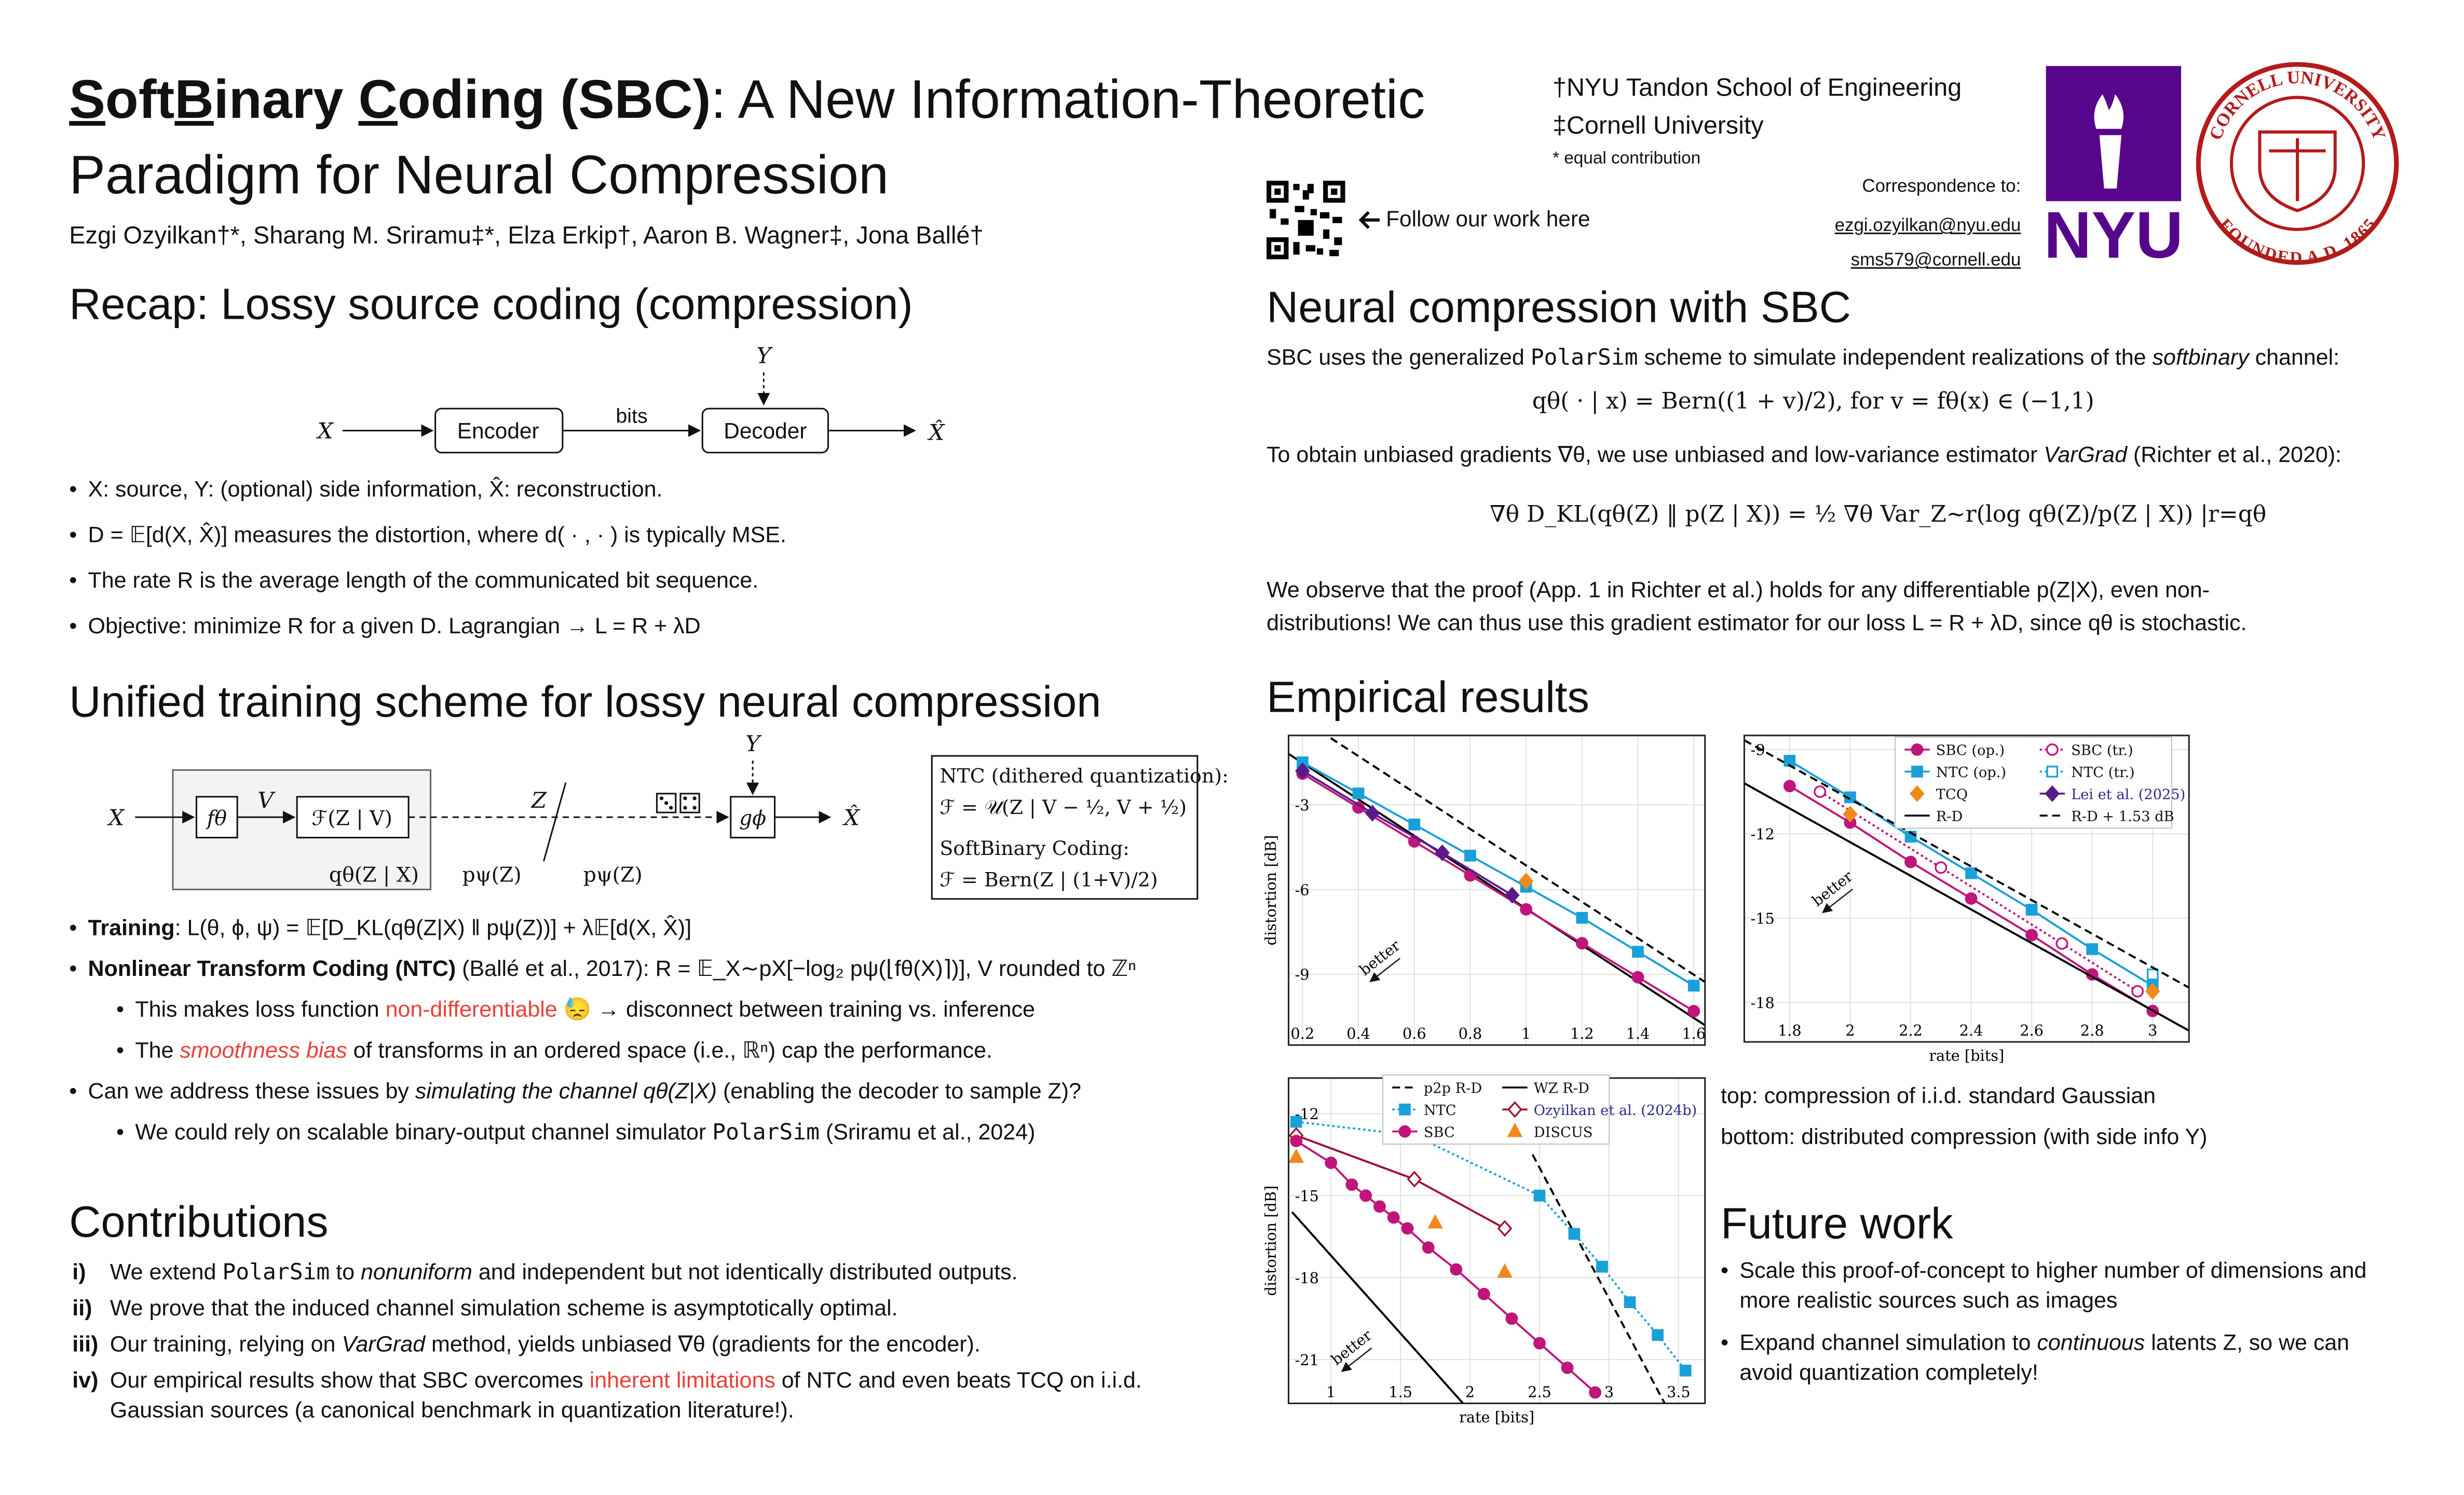 The image size is (2464, 1495). I want to click on title-letter: ), so click(701, 101).